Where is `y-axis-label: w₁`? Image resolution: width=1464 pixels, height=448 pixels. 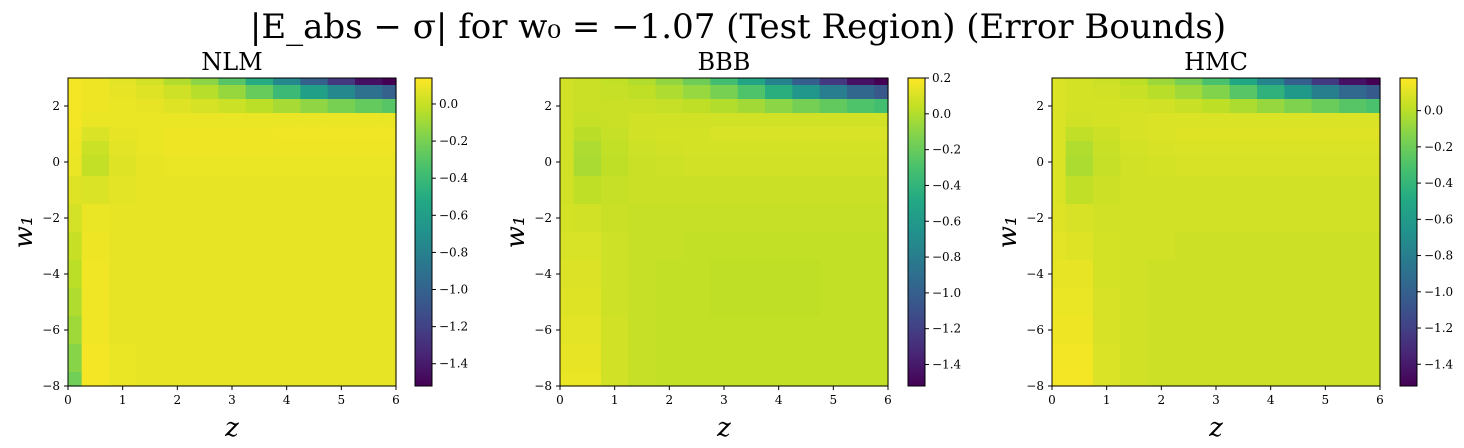
y-axis-label: w₁ is located at coordinates (516, 232).